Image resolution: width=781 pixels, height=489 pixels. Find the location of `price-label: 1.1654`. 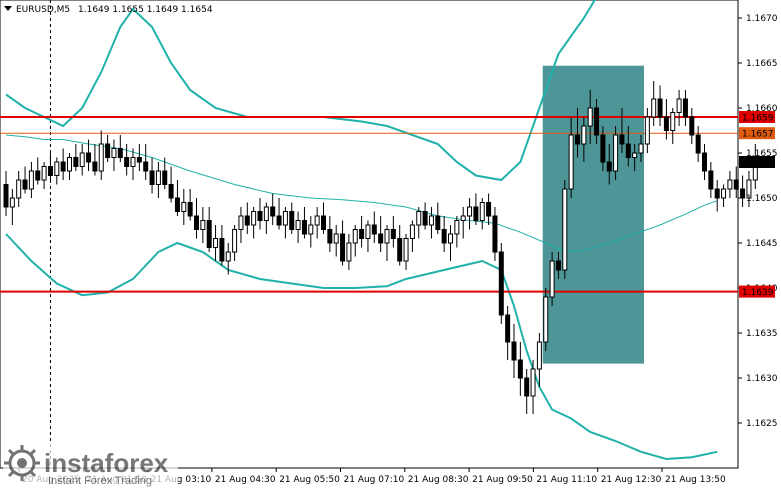

price-label: 1.1654 is located at coordinates (757, 162).